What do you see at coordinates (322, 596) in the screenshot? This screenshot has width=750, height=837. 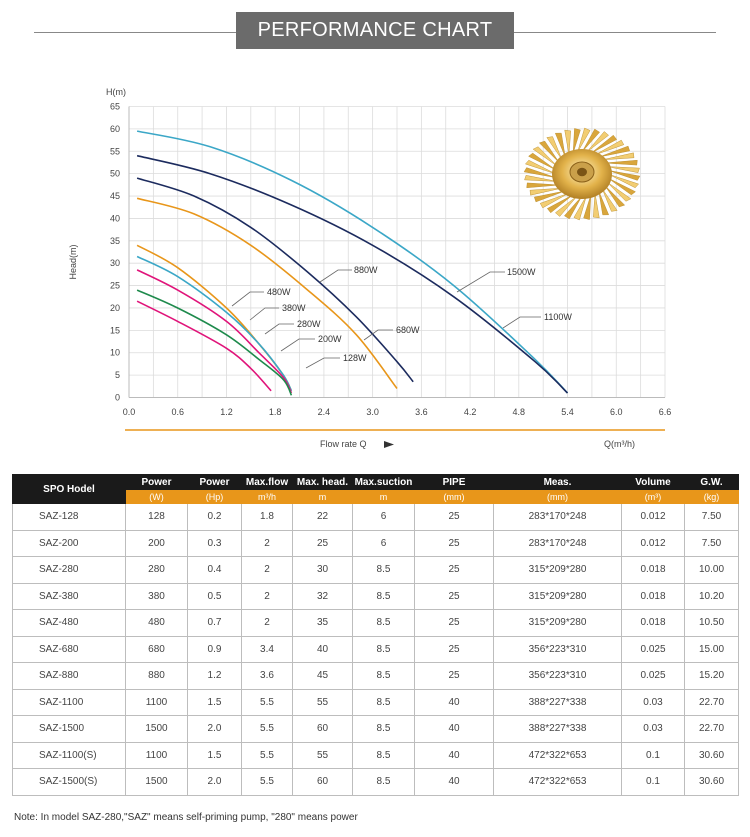 I see `table-cell: 32` at bounding box center [322, 596].